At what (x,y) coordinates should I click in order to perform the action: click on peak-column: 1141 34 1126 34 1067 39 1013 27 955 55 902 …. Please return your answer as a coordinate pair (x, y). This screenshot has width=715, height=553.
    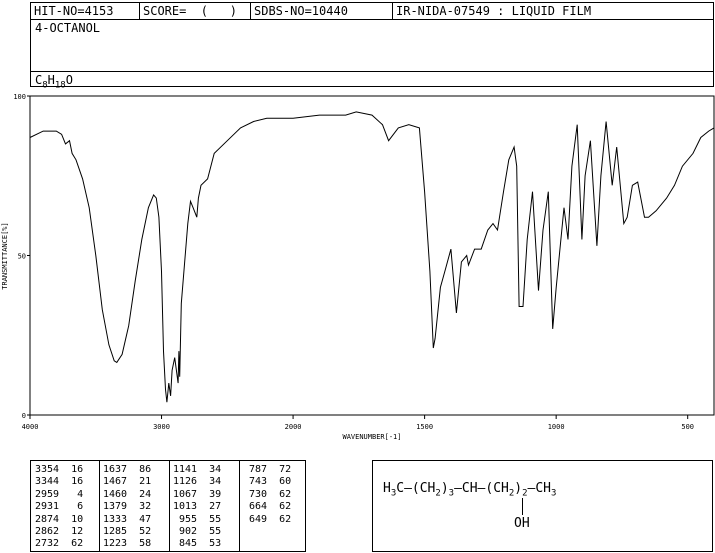
    Looking at the image, I should click on (197, 507).